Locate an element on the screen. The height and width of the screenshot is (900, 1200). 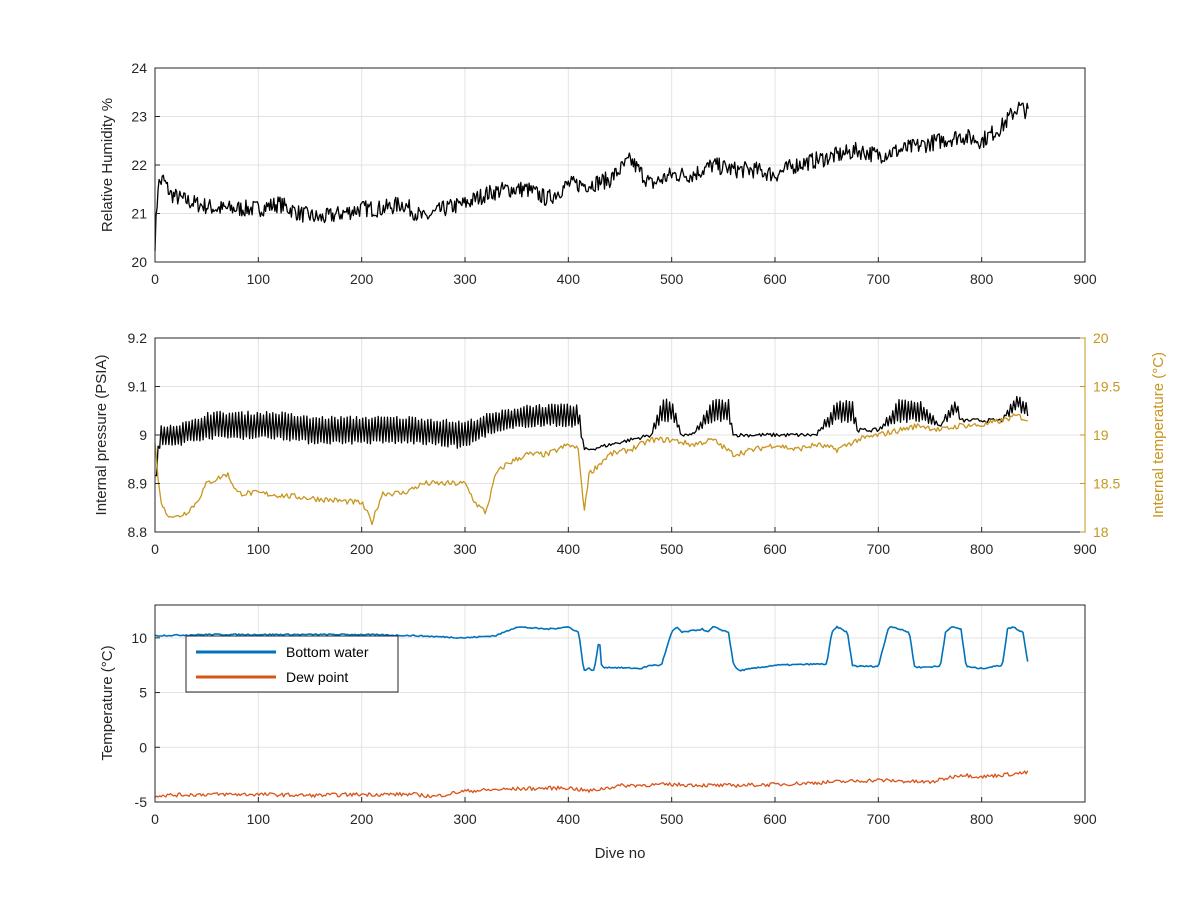
humidity-x-tick-label: 300 is located at coordinates (465, 279).